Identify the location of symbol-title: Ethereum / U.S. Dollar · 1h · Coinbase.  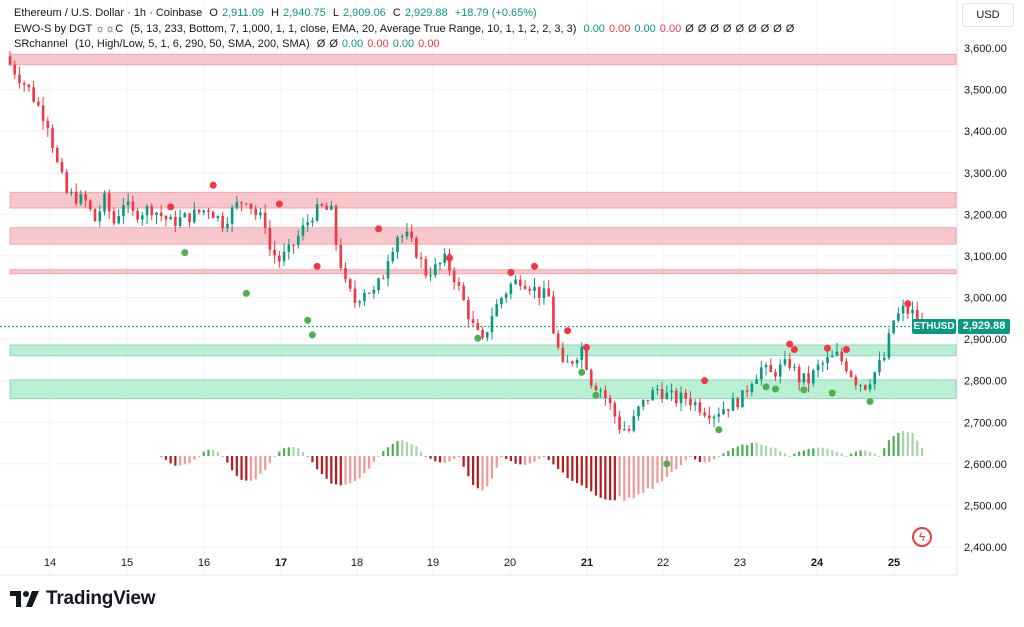
(108, 13).